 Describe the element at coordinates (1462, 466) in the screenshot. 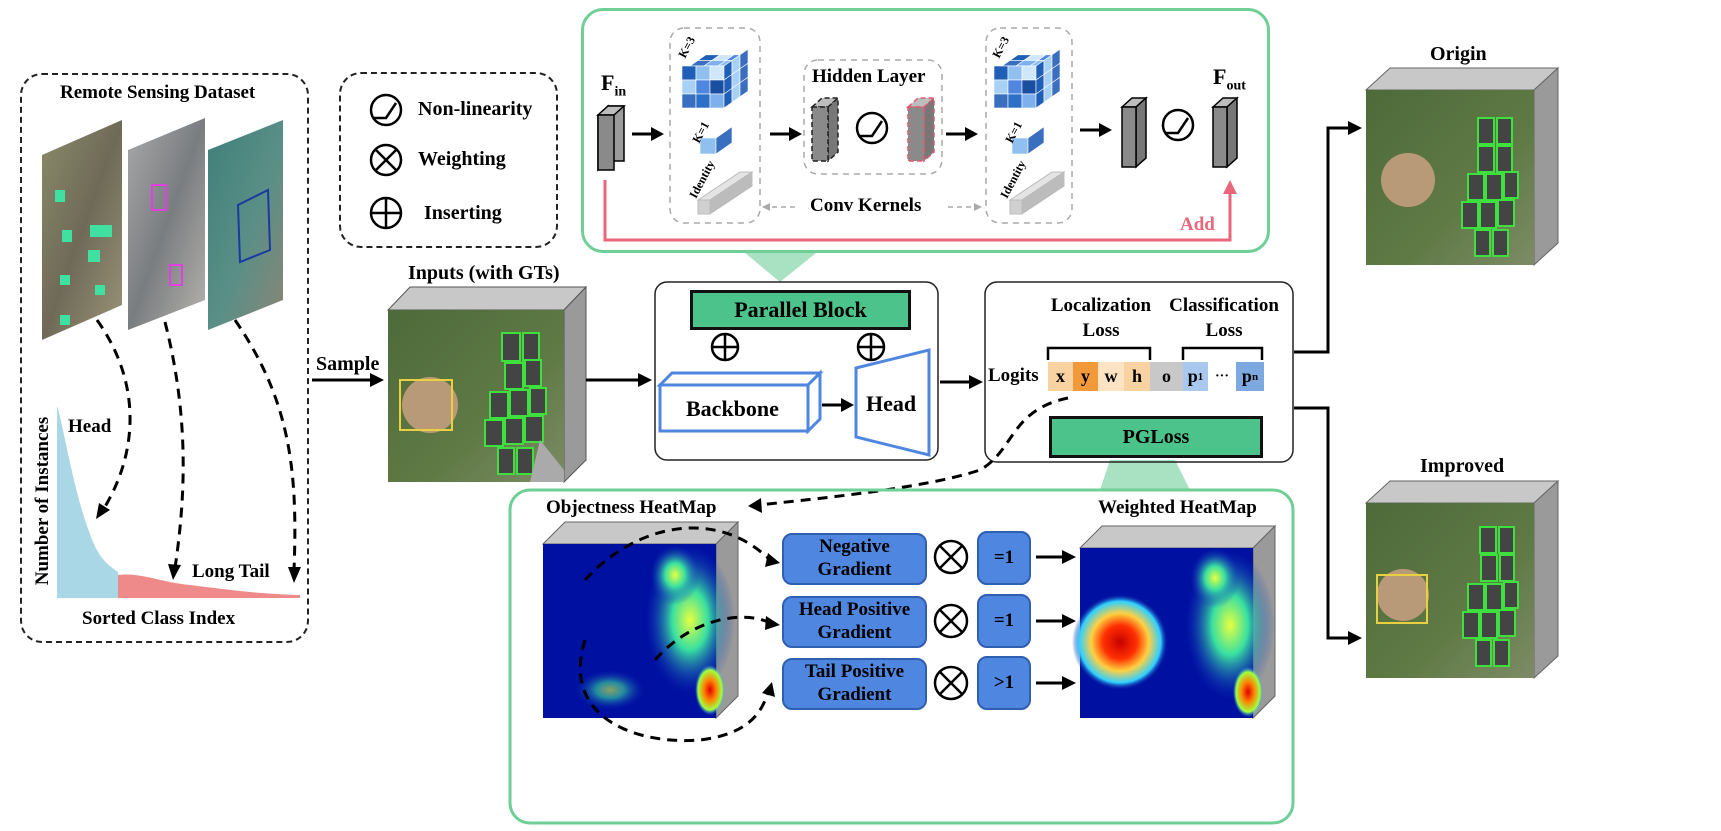

I see `improved-title: Improved` at that location.